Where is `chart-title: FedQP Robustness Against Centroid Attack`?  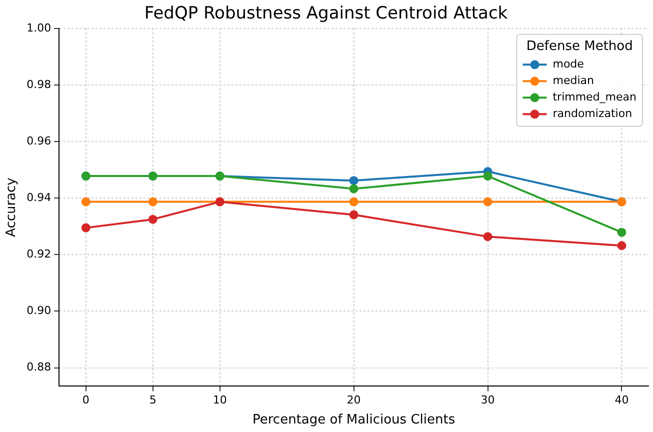 chart-title: FedQP Robustness Against Centroid Attack is located at coordinates (326, 14).